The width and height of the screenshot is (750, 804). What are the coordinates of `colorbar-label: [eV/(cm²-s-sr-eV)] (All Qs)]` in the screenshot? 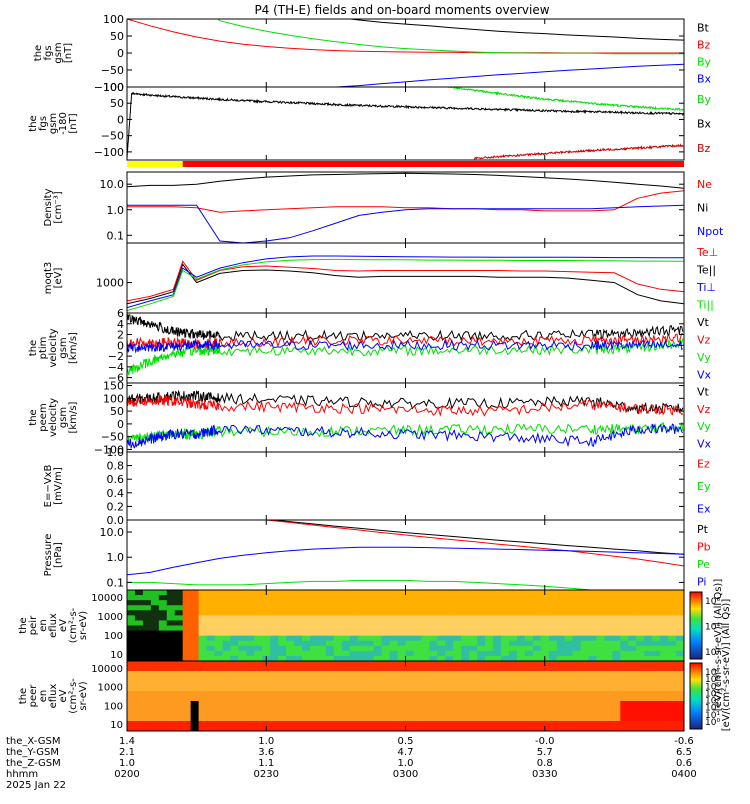 It's located at (726, 665).